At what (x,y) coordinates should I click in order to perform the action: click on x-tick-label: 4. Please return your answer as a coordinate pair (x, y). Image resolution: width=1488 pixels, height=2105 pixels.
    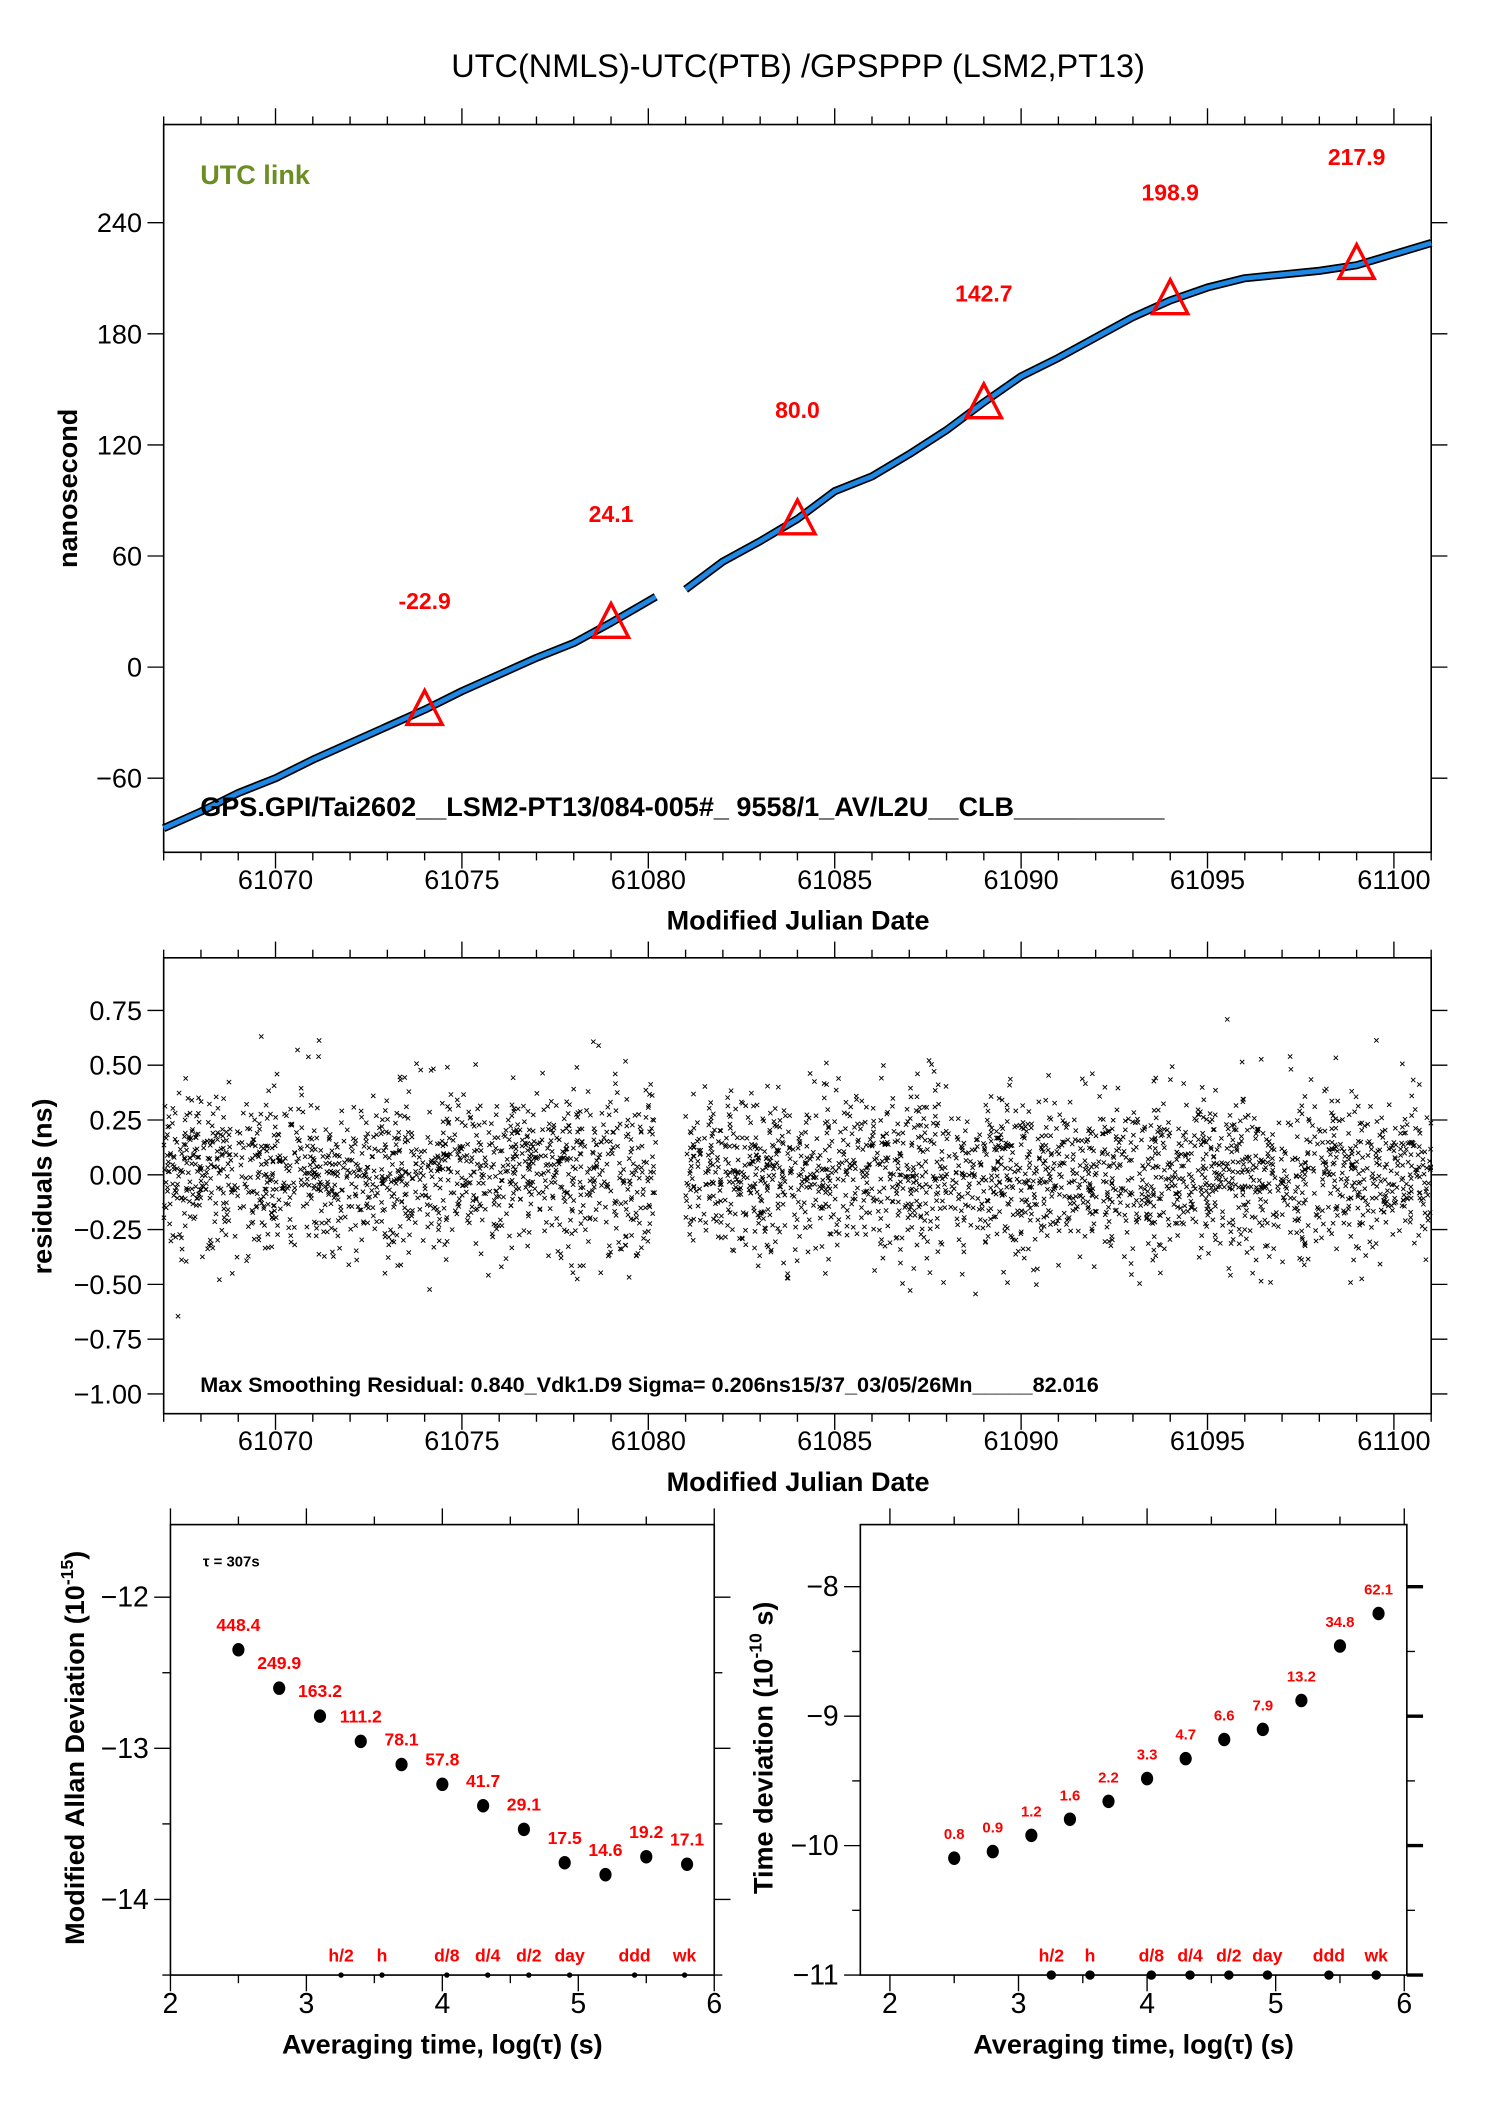
    Looking at the image, I should click on (442, 2004).